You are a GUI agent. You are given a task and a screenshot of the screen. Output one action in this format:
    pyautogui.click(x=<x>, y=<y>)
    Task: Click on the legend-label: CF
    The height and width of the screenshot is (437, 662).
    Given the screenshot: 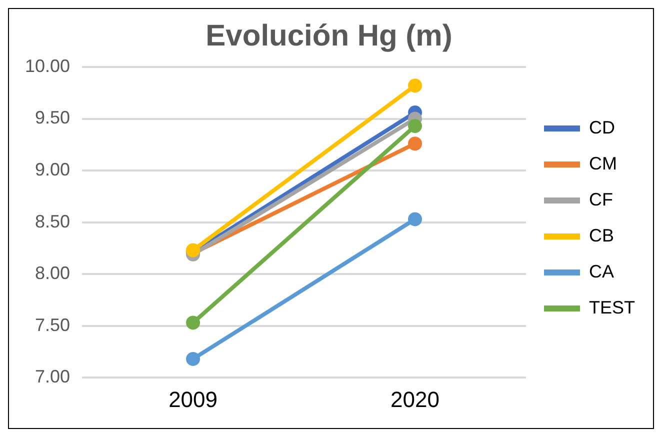 What is the action you would take?
    pyautogui.click(x=601, y=199)
    